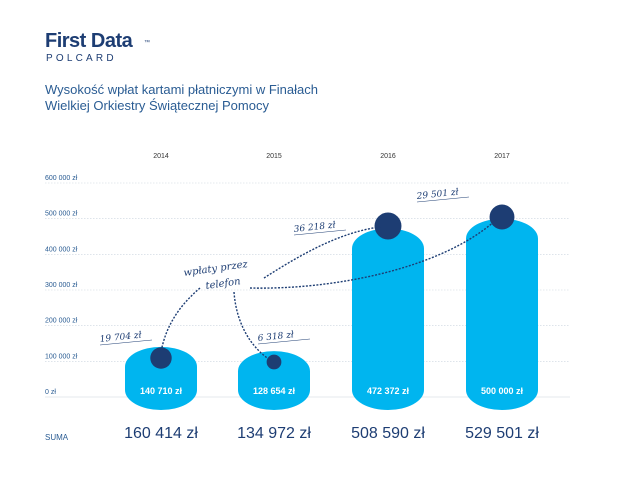 This screenshot has width=640, height=480. What do you see at coordinates (502, 314) in the screenshot?
I see `bar-2017` at bounding box center [502, 314].